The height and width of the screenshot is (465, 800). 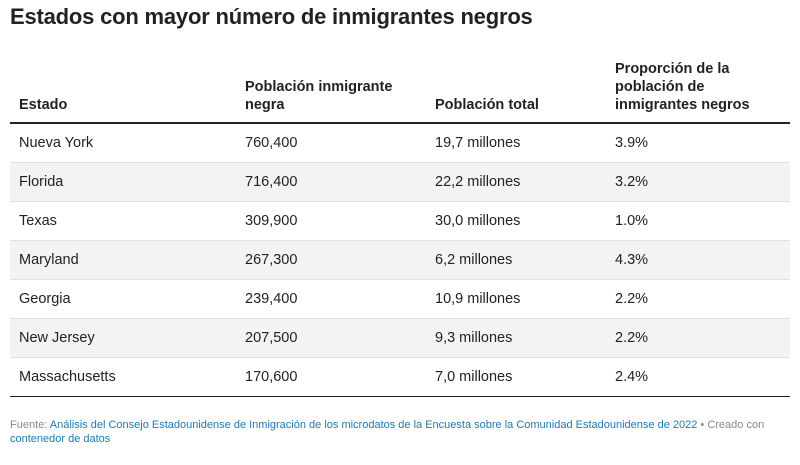 What do you see at coordinates (271, 221) in the screenshot?
I see `cell-poblacion-inmigrante: 309,900` at bounding box center [271, 221].